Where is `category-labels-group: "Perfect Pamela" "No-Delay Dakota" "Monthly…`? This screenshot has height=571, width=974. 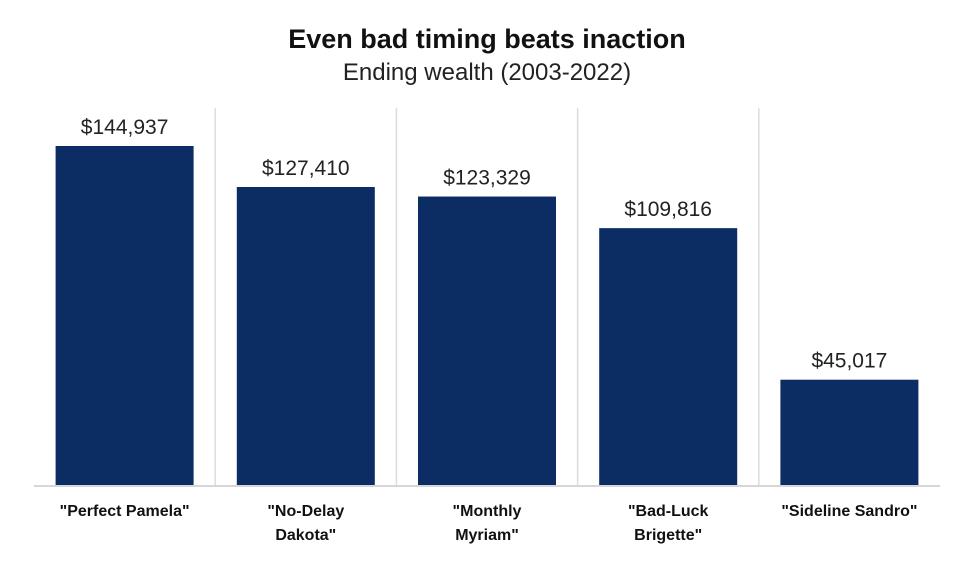 category-labels-group: "Perfect Pamela" "No-Delay Dakota" "Monthly… is located at coordinates (489, 523).